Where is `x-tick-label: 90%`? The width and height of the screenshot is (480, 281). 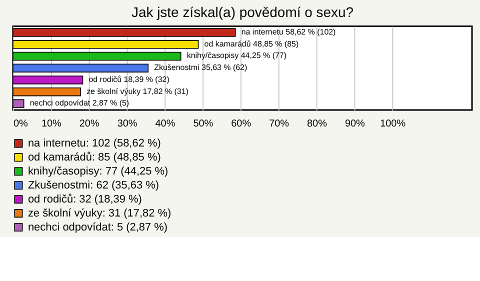
x-tick-label: 90% is located at coordinates (355, 124).